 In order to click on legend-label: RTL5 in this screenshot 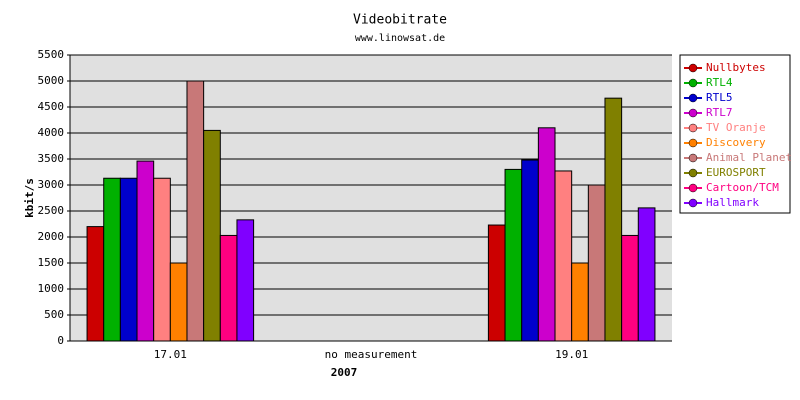, I will do `click(719, 97)`.